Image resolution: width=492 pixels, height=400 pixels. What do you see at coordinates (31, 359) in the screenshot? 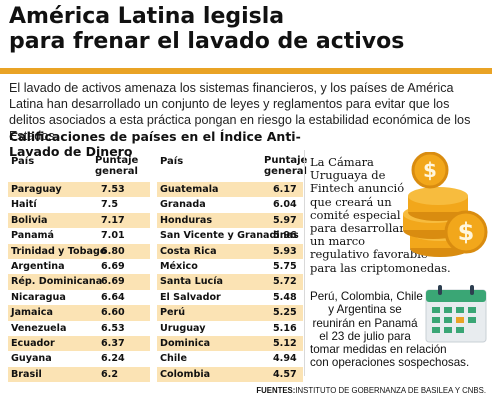
I see `country-name: Guyana` at bounding box center [31, 359].